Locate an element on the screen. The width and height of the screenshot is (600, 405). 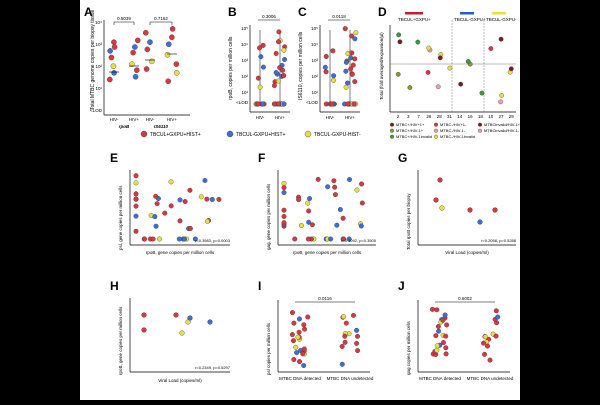
panel-D-xtick: 10 is located at coordinates (491, 116).